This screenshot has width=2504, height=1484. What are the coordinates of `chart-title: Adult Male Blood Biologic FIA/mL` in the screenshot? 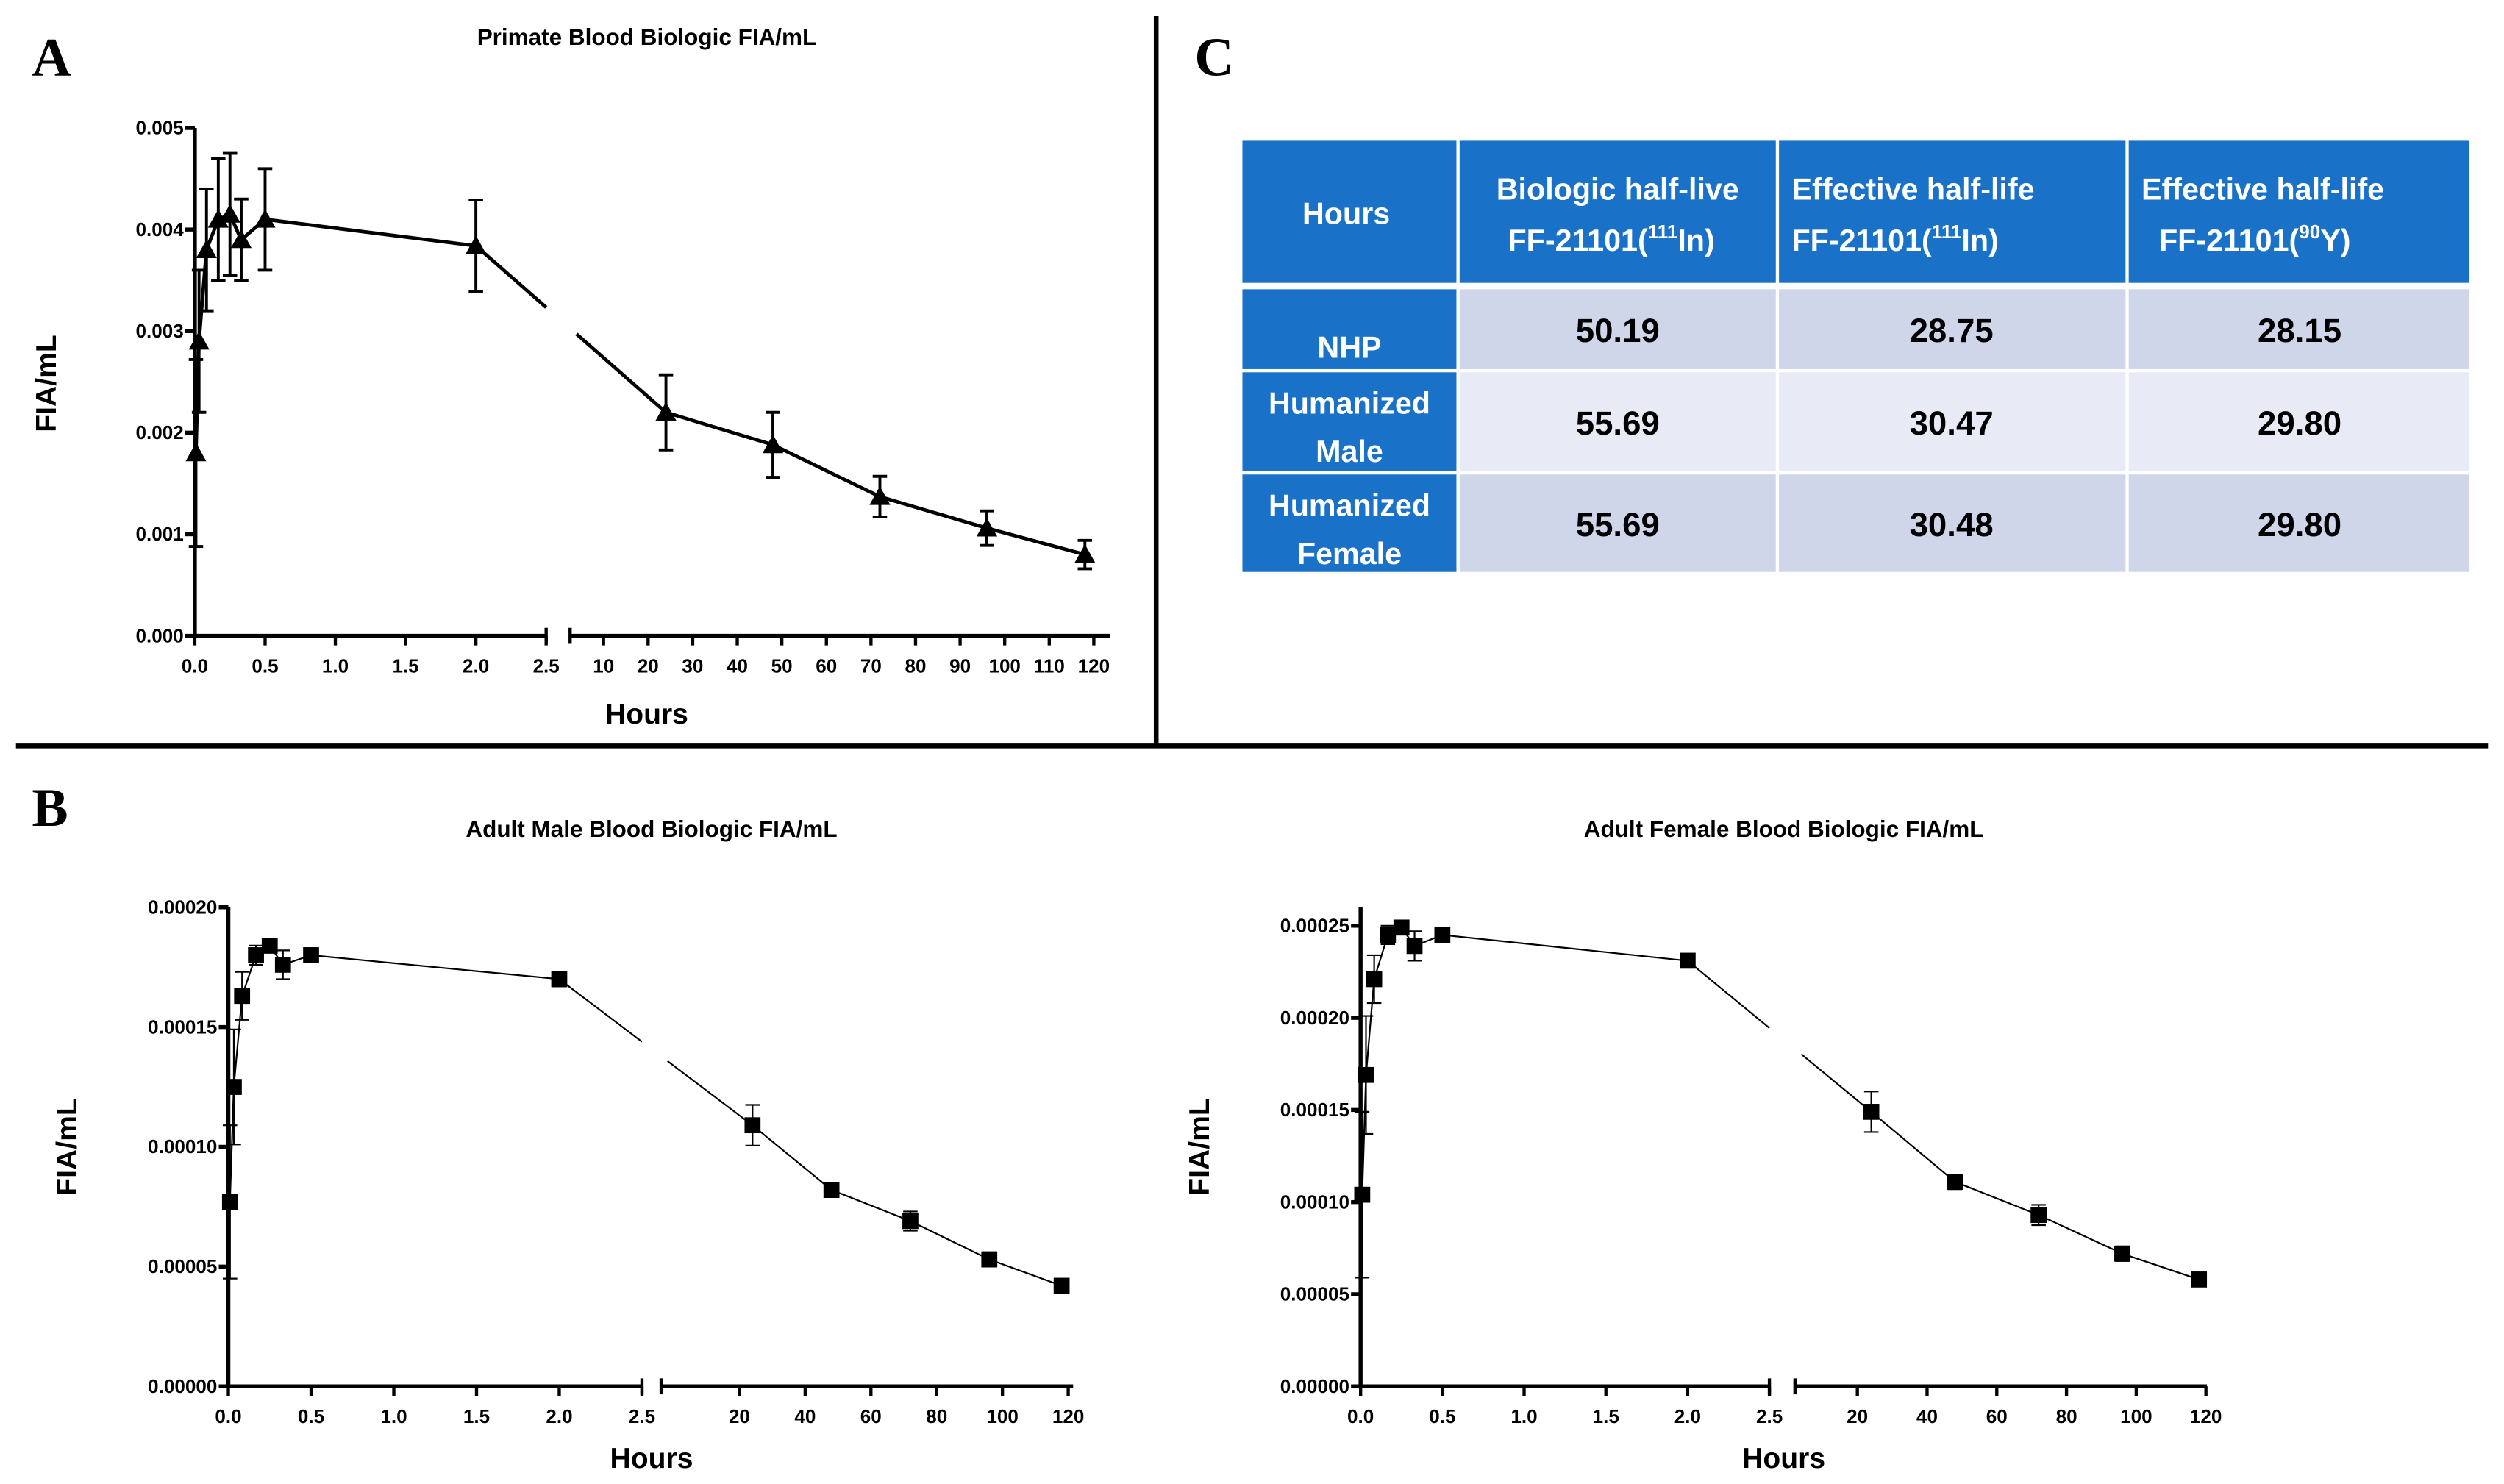 It's located at (651, 829).